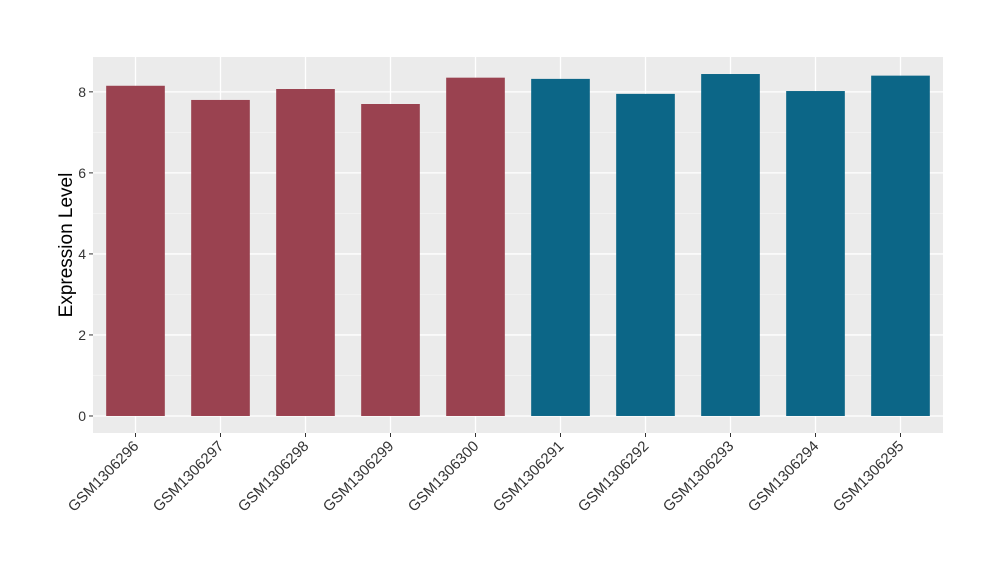 The height and width of the screenshot is (585, 1000). Describe the element at coordinates (66, 245) in the screenshot. I see `y-axis-label: Expression Level` at that location.